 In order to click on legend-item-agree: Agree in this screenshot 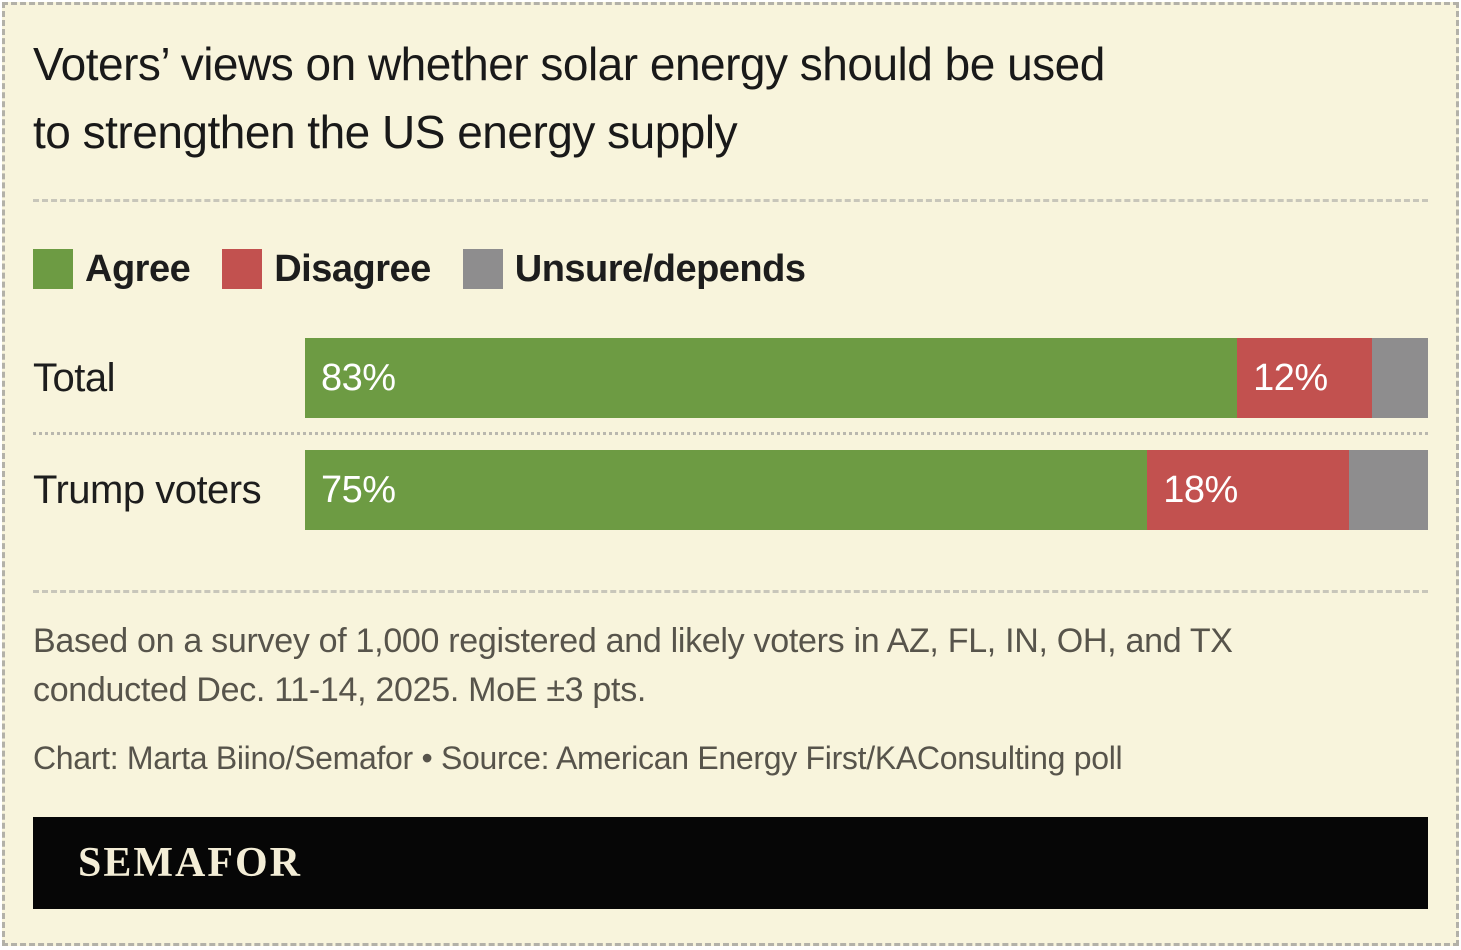, I will do `click(112, 269)`.